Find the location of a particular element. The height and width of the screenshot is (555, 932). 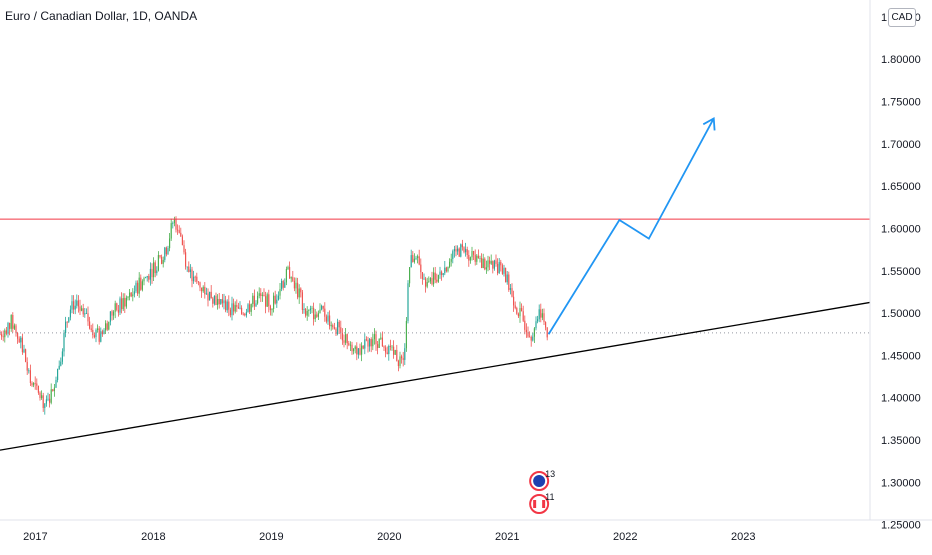

ca-flag-band is located at coordinates (544, 504).